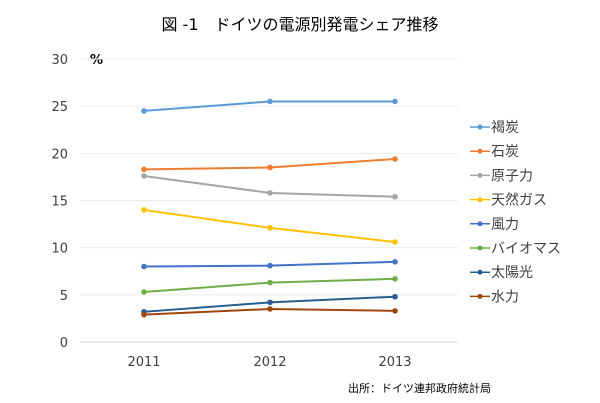 The width and height of the screenshot is (600, 403). What do you see at coordinates (505, 128) in the screenshot?
I see `legend-label: 褐炭` at bounding box center [505, 128].